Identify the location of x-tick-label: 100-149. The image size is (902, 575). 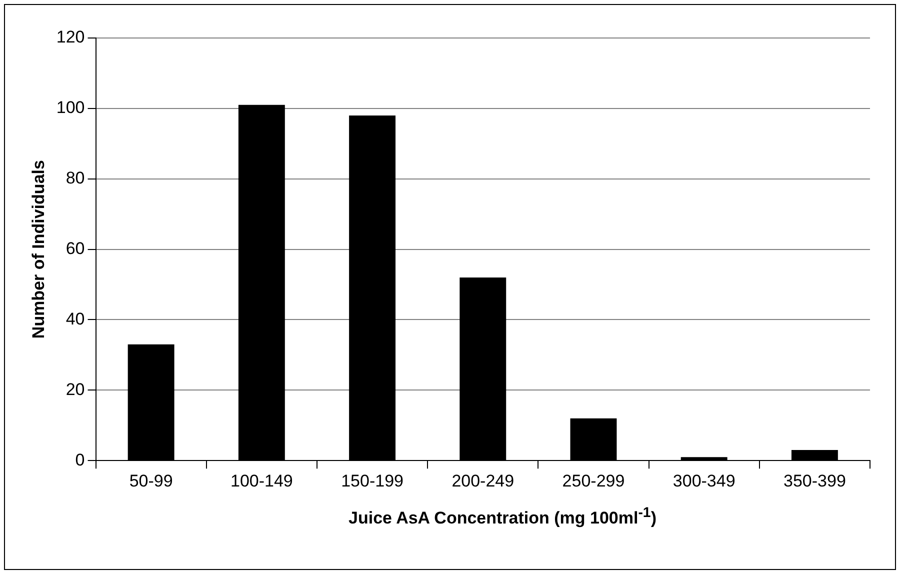
(261, 480).